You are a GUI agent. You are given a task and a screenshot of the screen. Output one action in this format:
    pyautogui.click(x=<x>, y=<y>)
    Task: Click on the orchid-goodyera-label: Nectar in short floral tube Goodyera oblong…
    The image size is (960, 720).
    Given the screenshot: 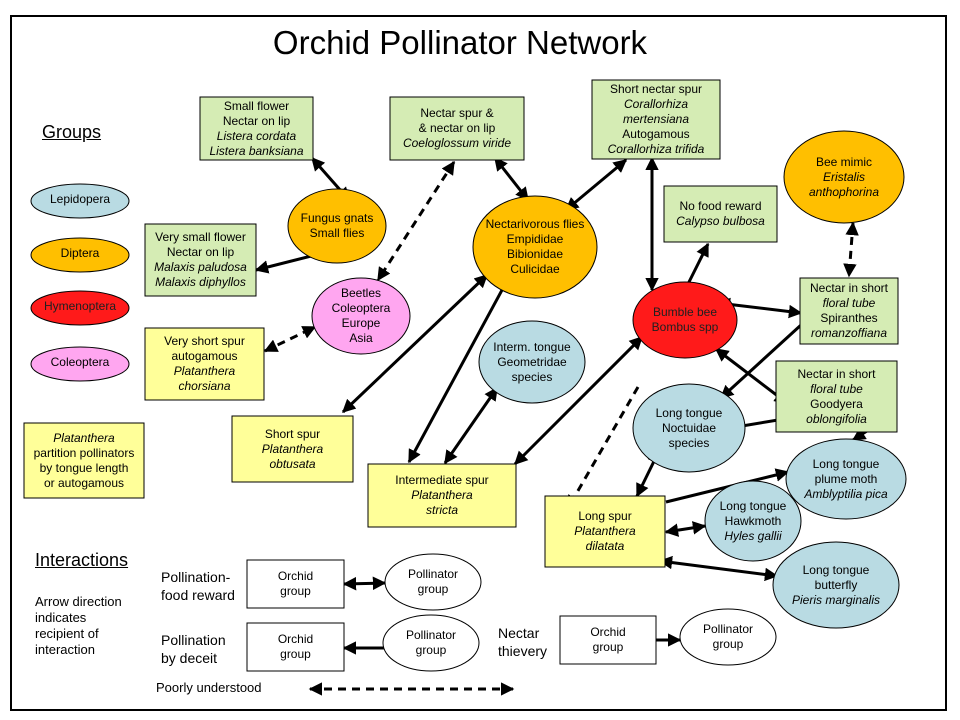 What is the action you would take?
    pyautogui.click(x=836, y=396)
    